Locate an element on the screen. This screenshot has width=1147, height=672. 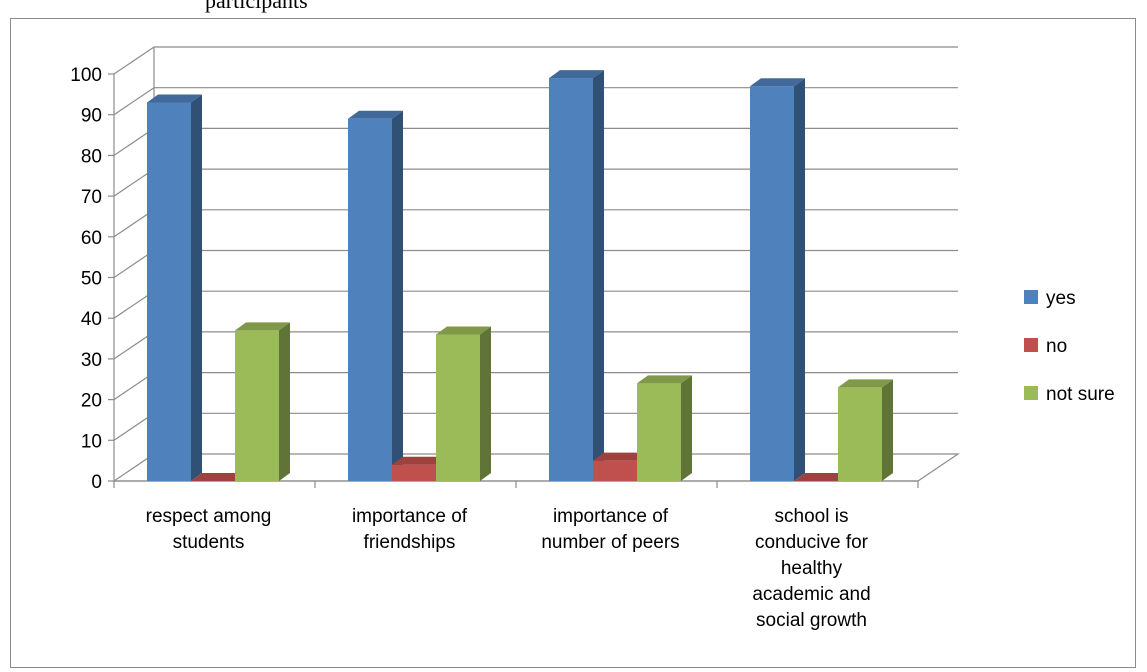
y-tick-label: 70 is located at coordinates (91, 197).